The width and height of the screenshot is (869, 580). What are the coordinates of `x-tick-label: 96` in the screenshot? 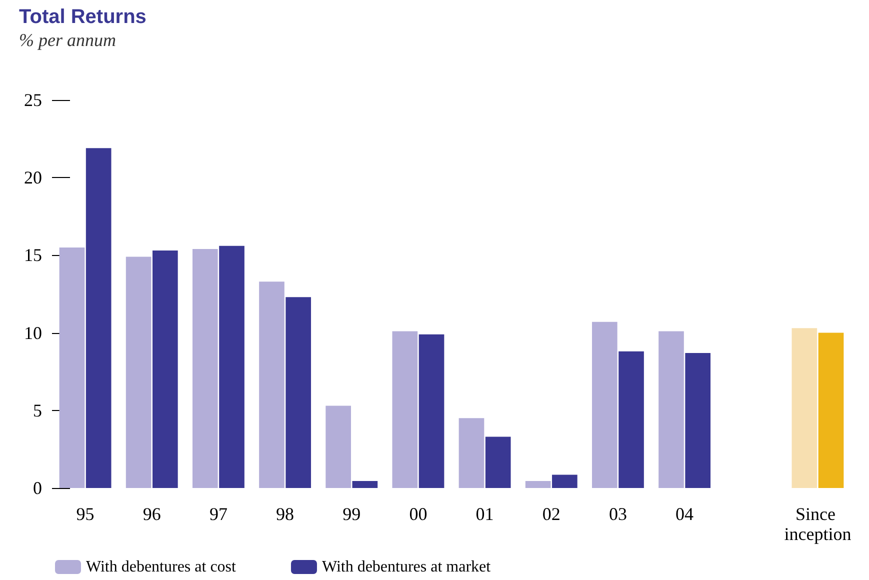 It's located at (151, 514).